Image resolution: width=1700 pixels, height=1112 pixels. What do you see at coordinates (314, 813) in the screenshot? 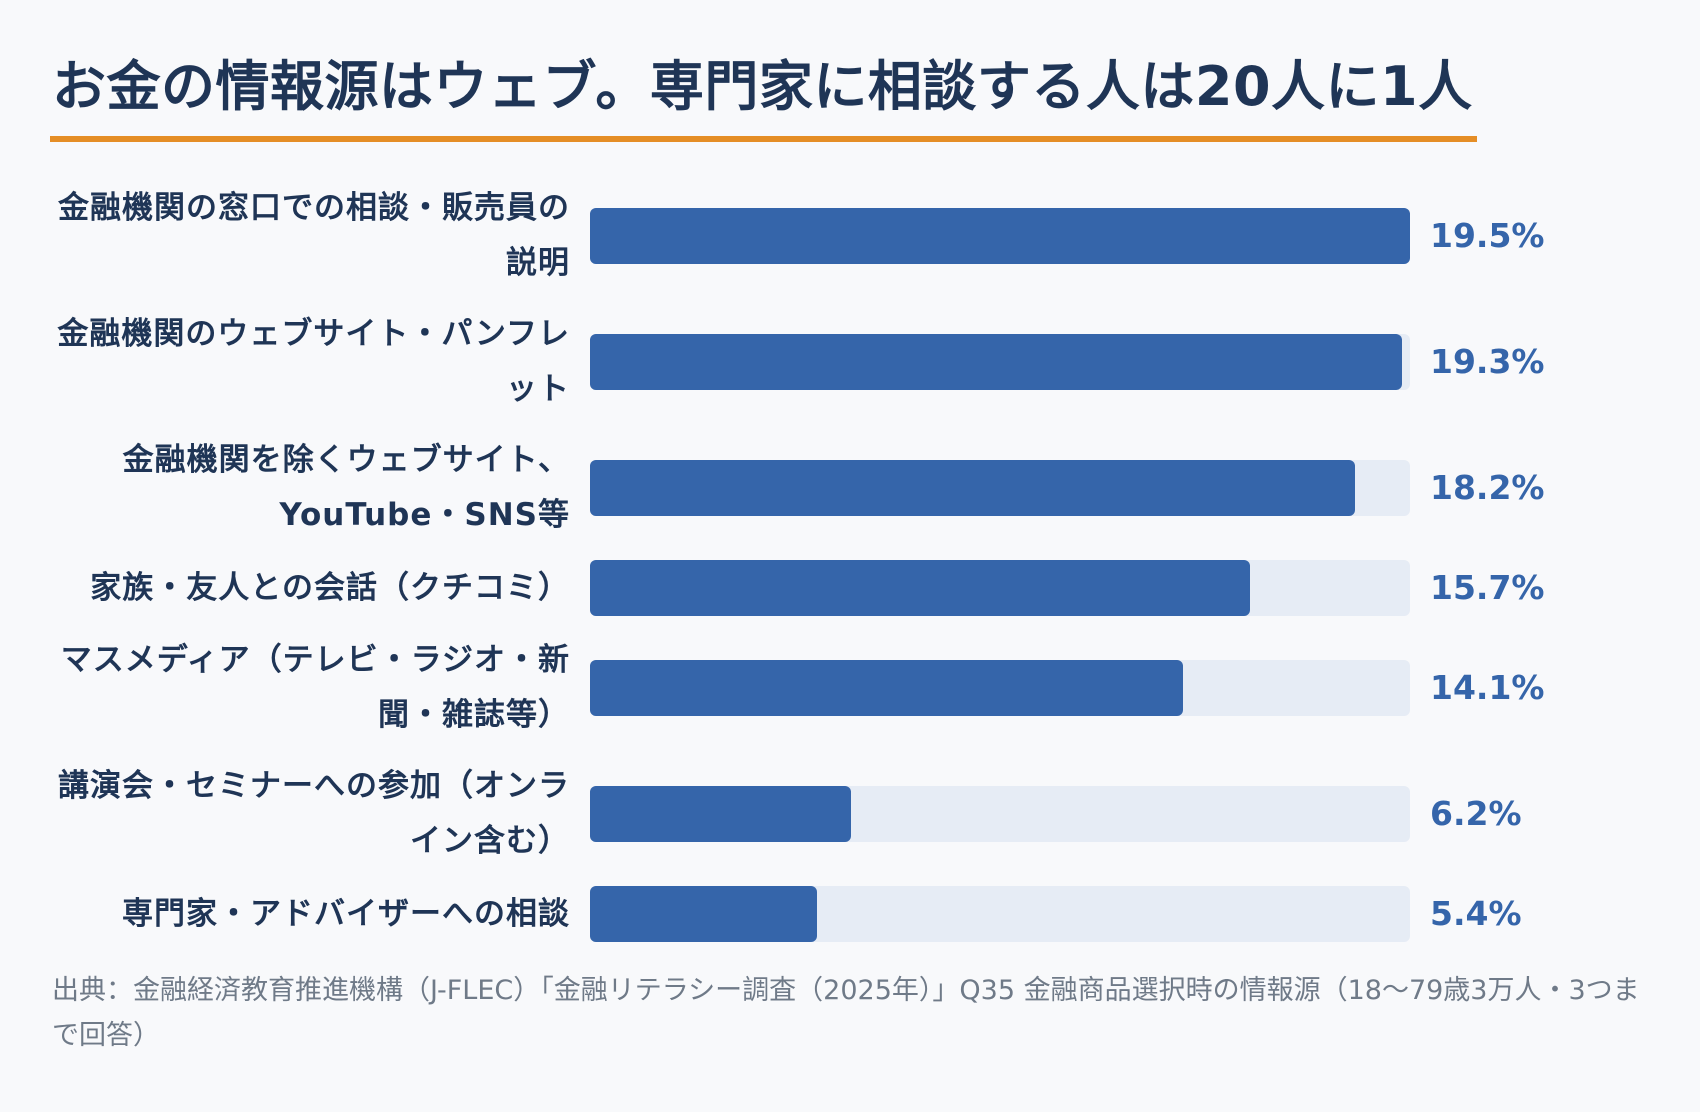
I see `category-label: 講演会・セミナーへの参加（オンライン含む）` at bounding box center [314, 813].